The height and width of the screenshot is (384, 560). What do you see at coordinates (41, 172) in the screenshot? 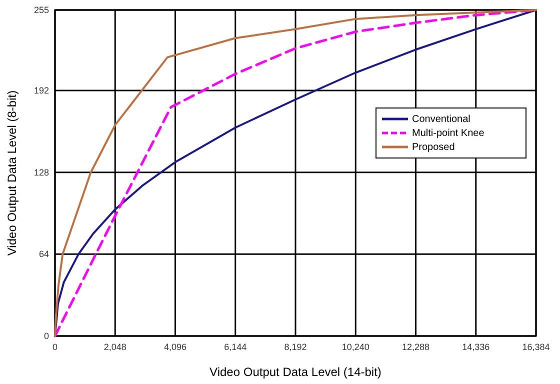
I see `y-tick-label: 128` at bounding box center [41, 172].